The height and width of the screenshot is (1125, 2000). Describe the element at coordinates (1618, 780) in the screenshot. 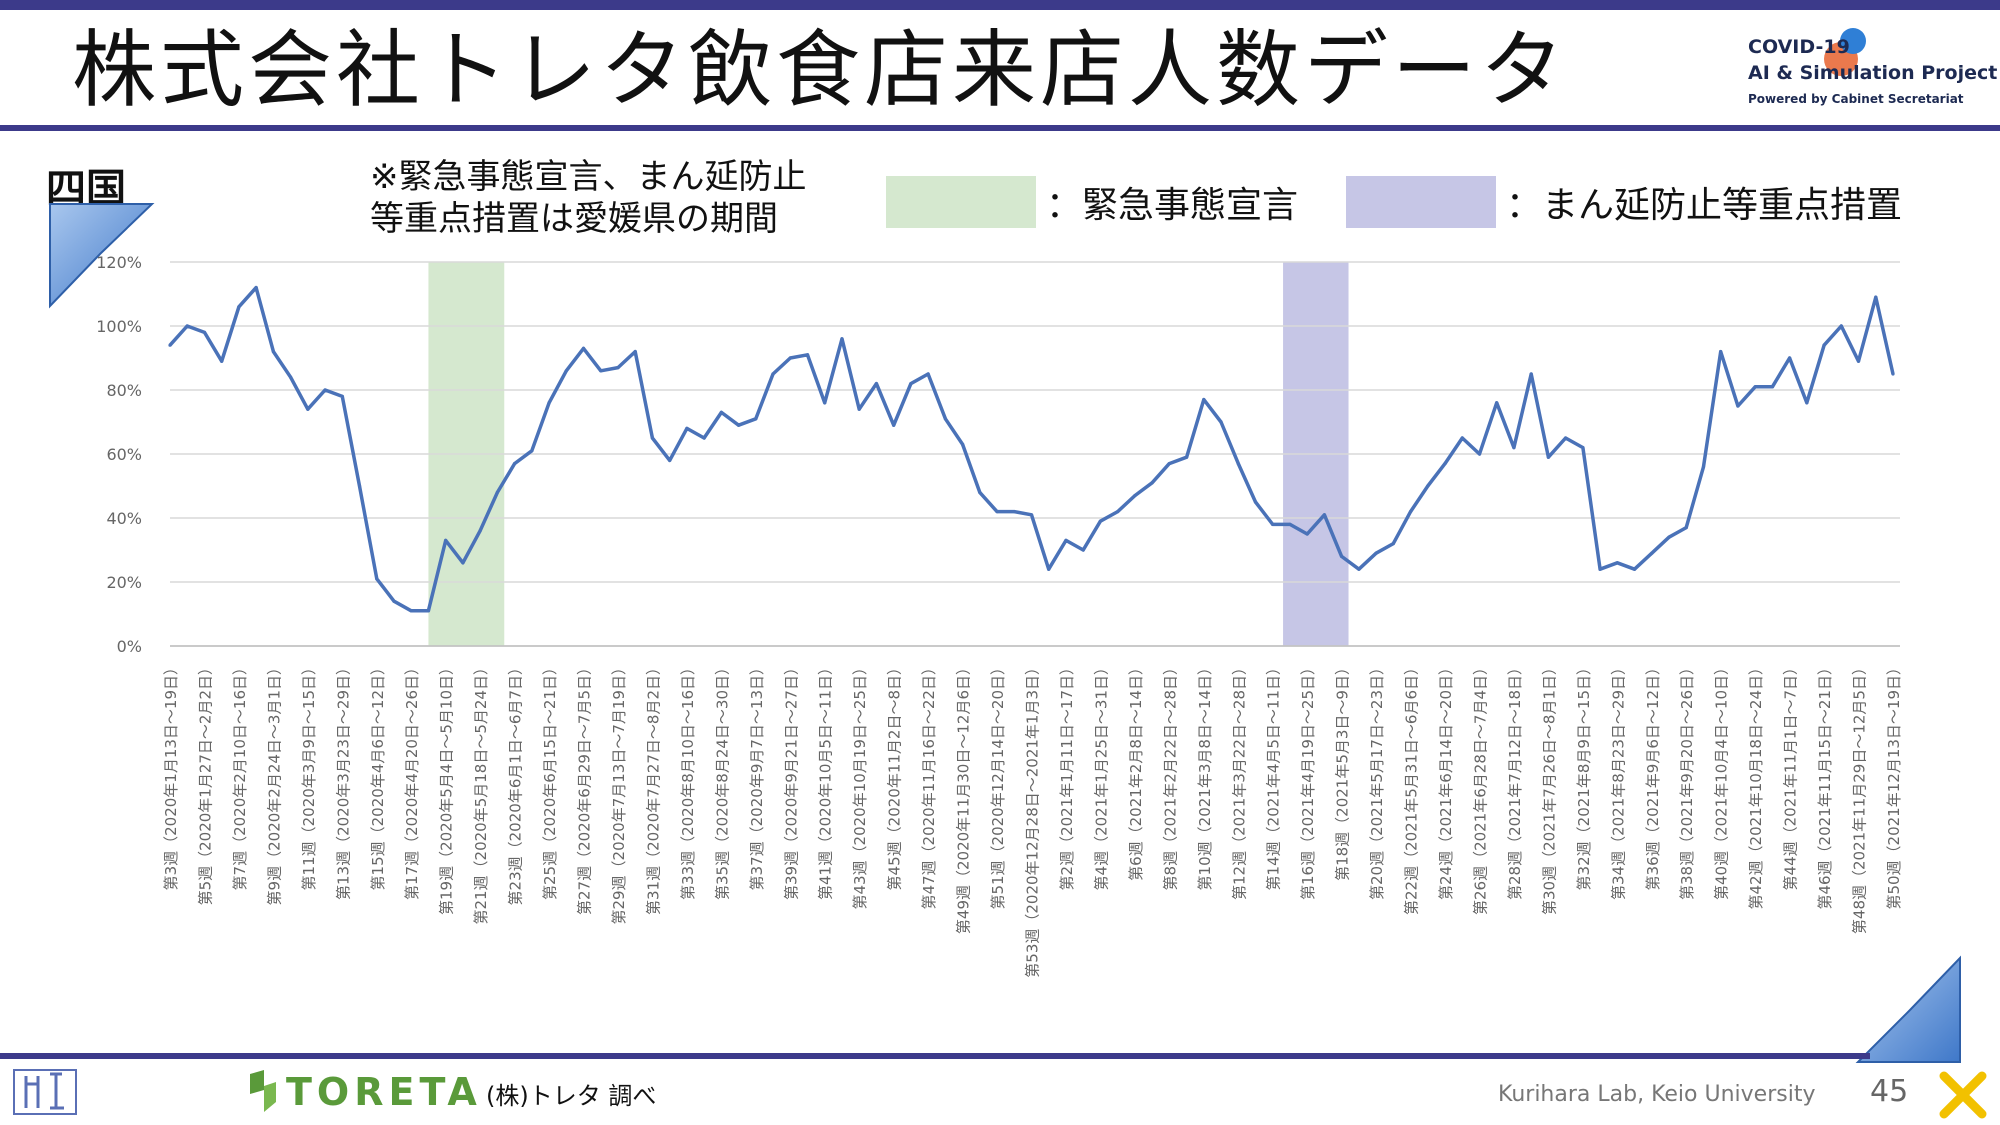

I see `x-tick-label: 第34週（2021年8月23日～29日）` at that location.